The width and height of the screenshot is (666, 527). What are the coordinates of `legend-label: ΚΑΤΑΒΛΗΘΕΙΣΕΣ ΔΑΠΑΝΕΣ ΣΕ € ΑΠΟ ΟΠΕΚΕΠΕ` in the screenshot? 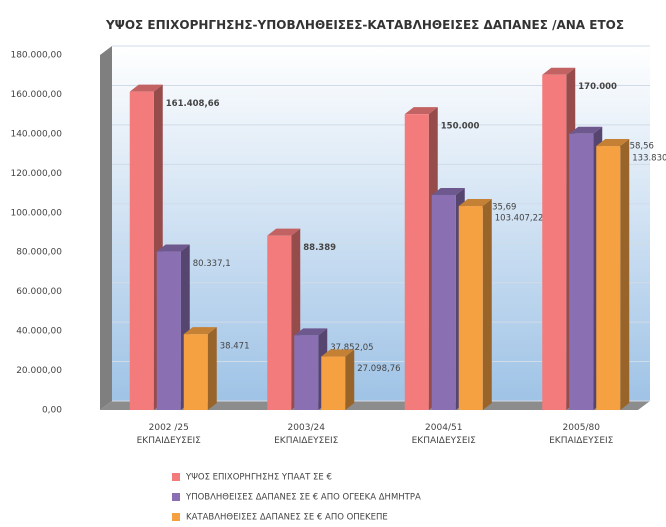 It's located at (287, 518).